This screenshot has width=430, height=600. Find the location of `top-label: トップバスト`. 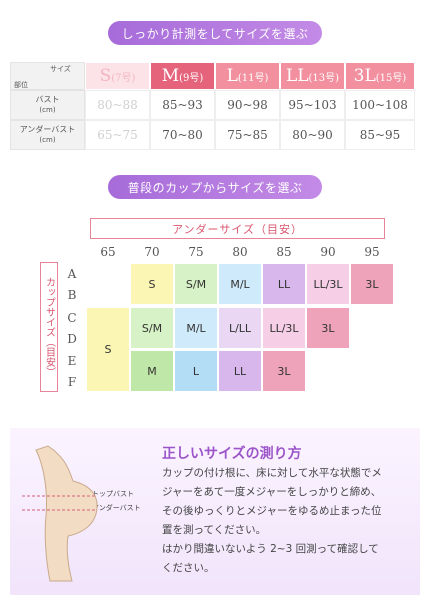

top-label: トップバスト is located at coordinates (113, 494).